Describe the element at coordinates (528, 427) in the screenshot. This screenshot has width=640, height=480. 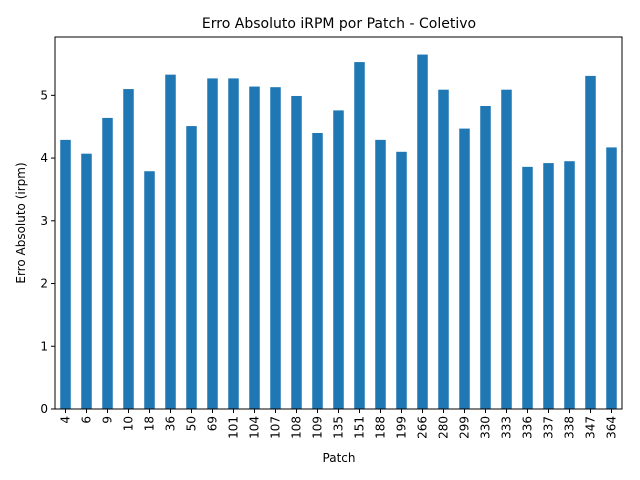
I see `x-tick-label: 336` at that location.